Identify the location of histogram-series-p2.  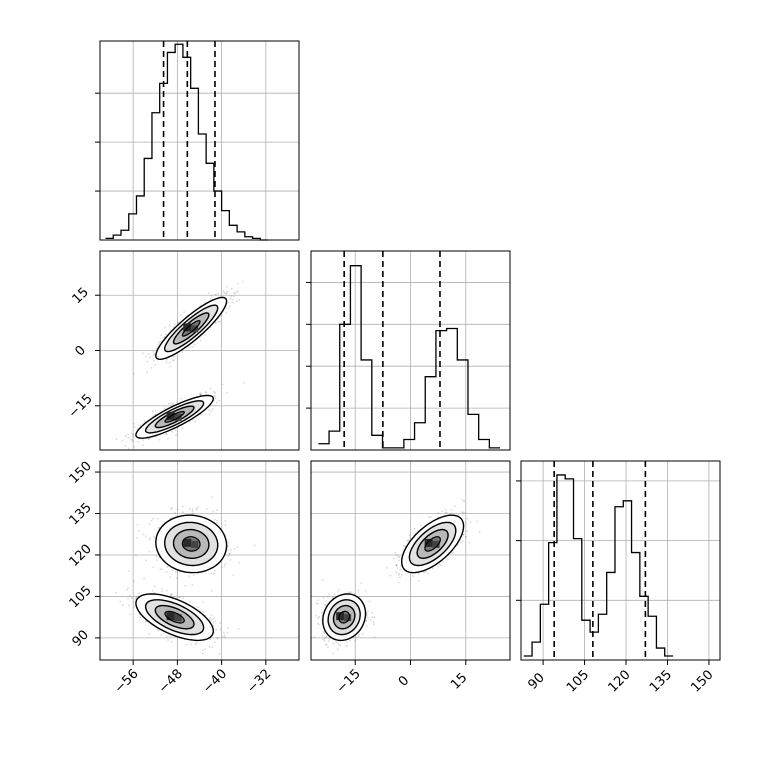
(409, 357).